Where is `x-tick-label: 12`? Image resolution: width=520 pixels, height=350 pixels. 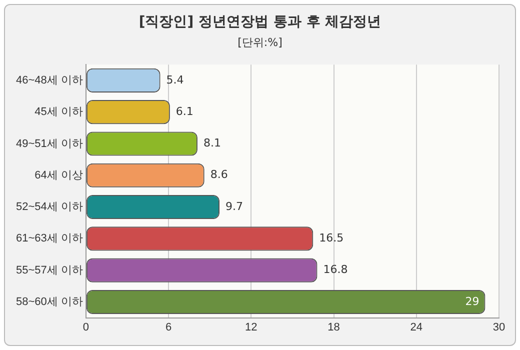
x-tick-label: 12 is located at coordinates (251, 327).